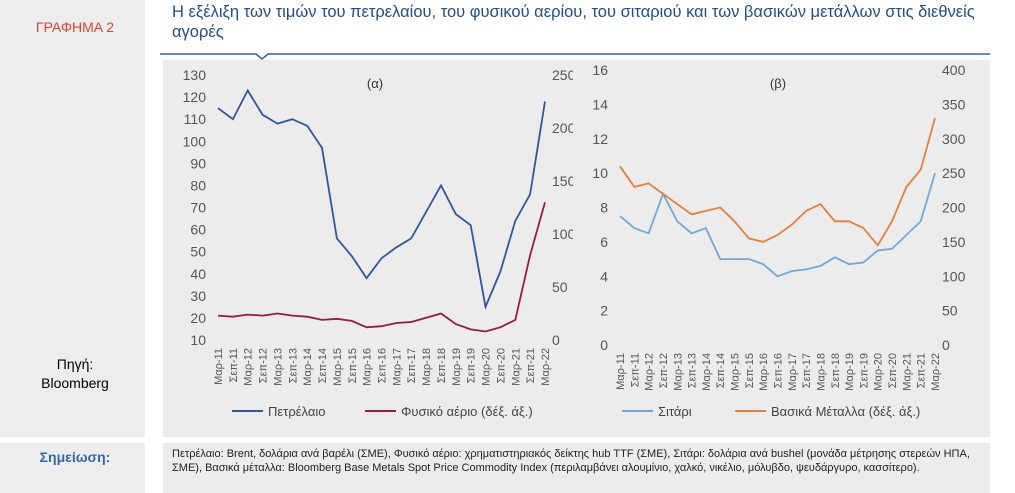  I want to click on y-tick-label: 90, so click(198, 163).